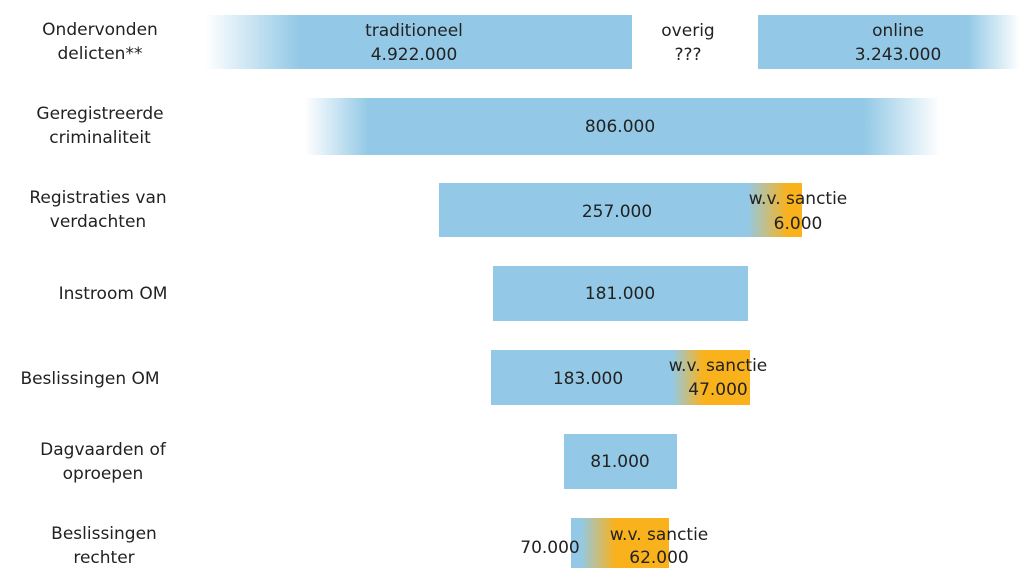 The height and width of the screenshot is (568, 1022). Describe the element at coordinates (549, 548) in the screenshot. I see `segment-text: 70.000` at that location.